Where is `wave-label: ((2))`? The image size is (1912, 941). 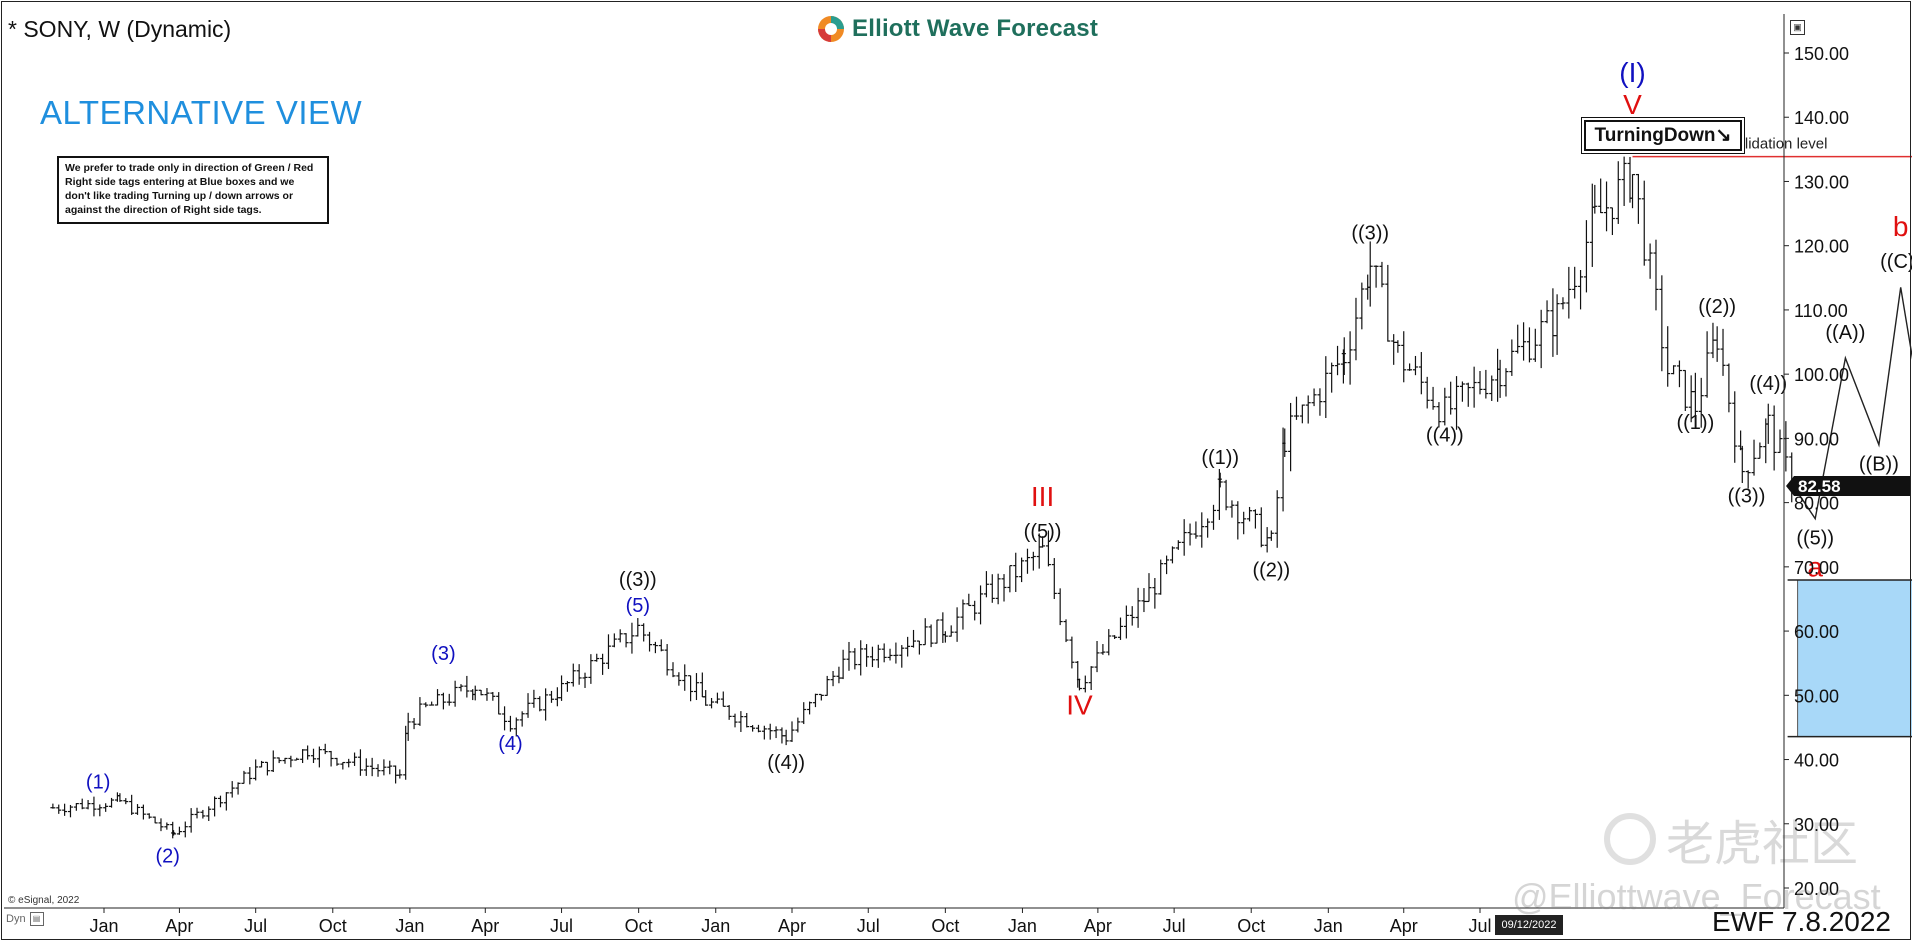 wave-label: ((2)) is located at coordinates (1271, 570).